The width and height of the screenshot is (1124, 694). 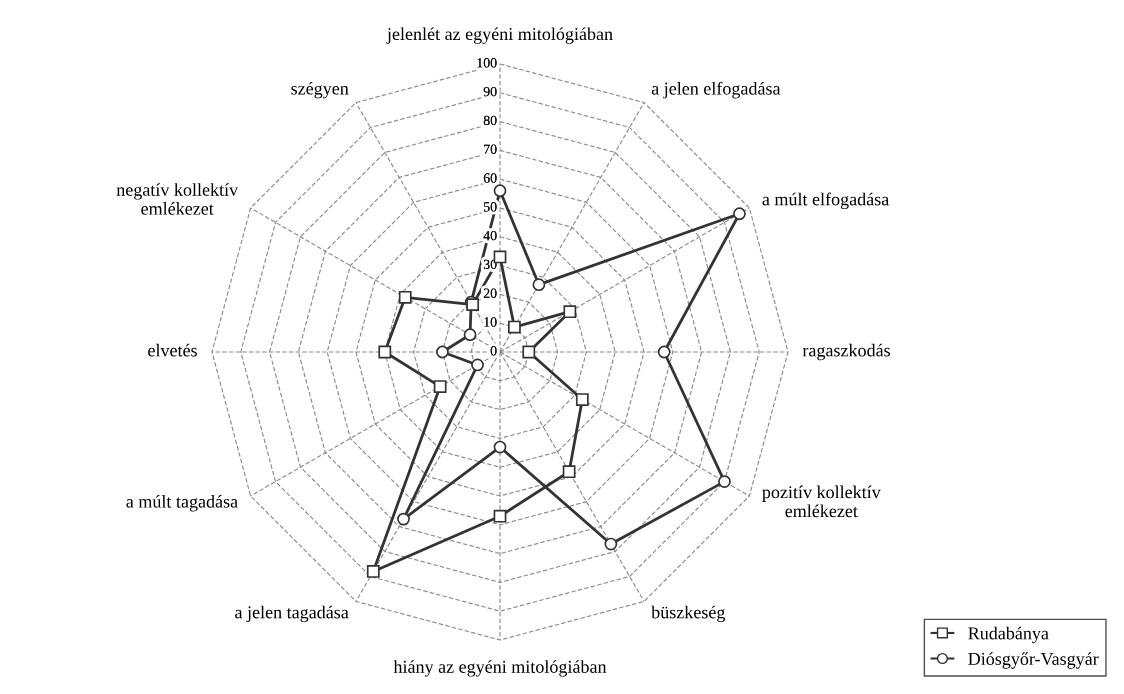 What do you see at coordinates (500, 668) in the screenshot?
I see `spoke-label: hiány az egyéni mitológiában` at bounding box center [500, 668].